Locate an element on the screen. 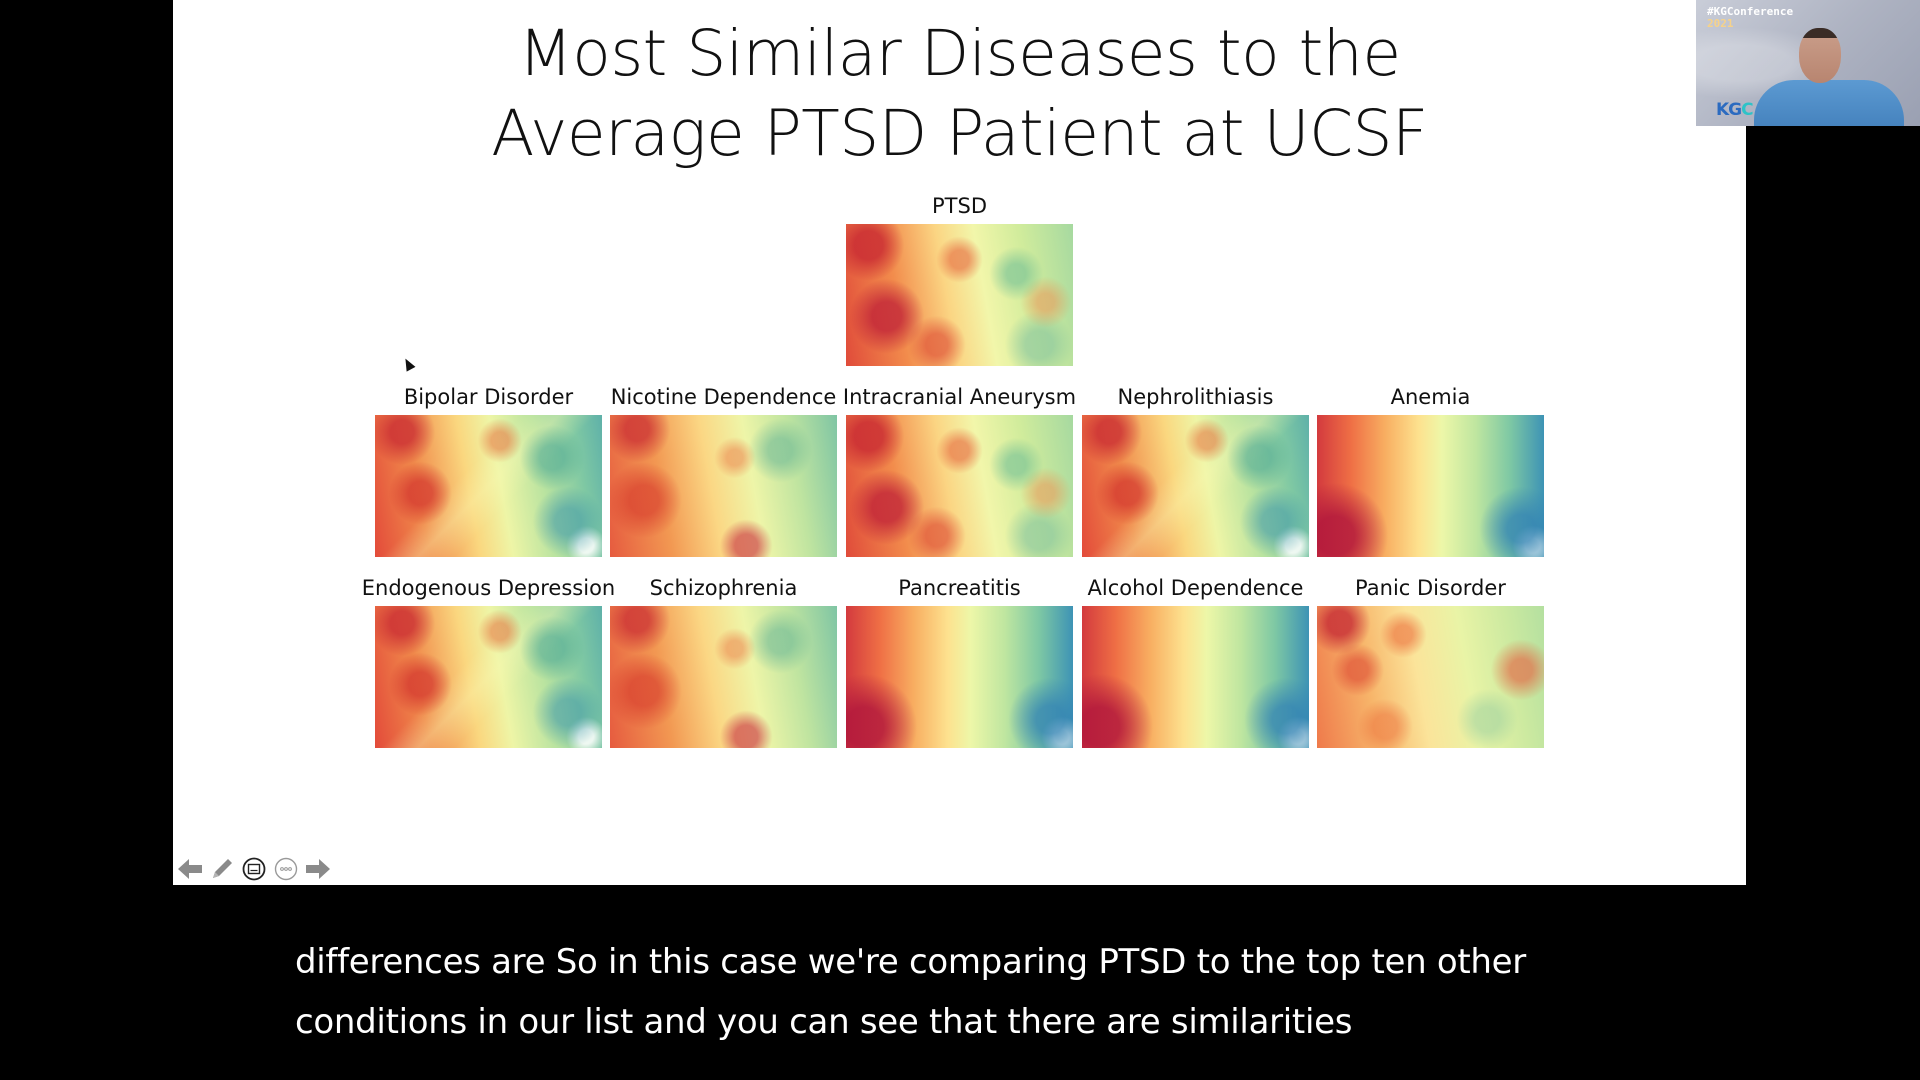  heatmap-label: Nephrolithiasis is located at coordinates (1195, 397).